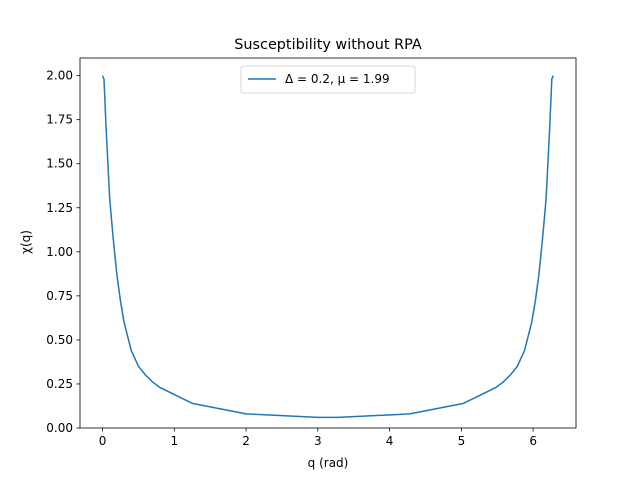 Image resolution: width=640 pixels, height=480 pixels. I want to click on chart-title: Susceptibility without RPA, so click(328, 45).